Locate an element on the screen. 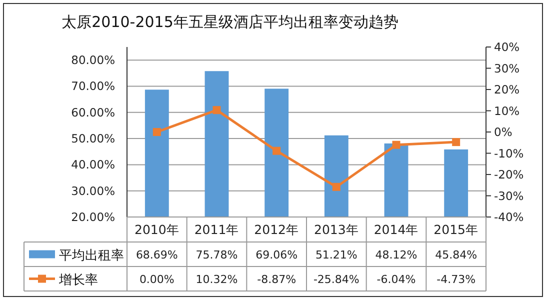  y2-tick-label: -30% is located at coordinates (509, 195).